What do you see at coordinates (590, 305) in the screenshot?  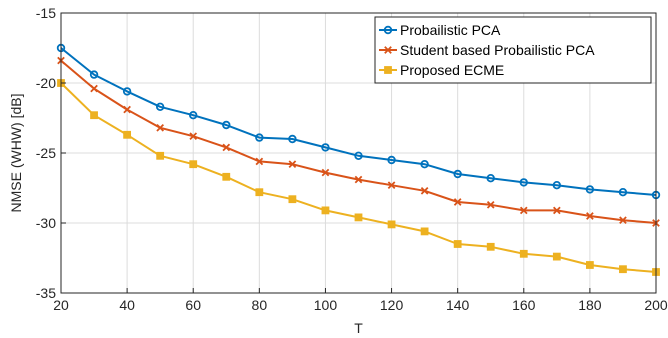 I see `x-tick-label: 180` at bounding box center [590, 305].